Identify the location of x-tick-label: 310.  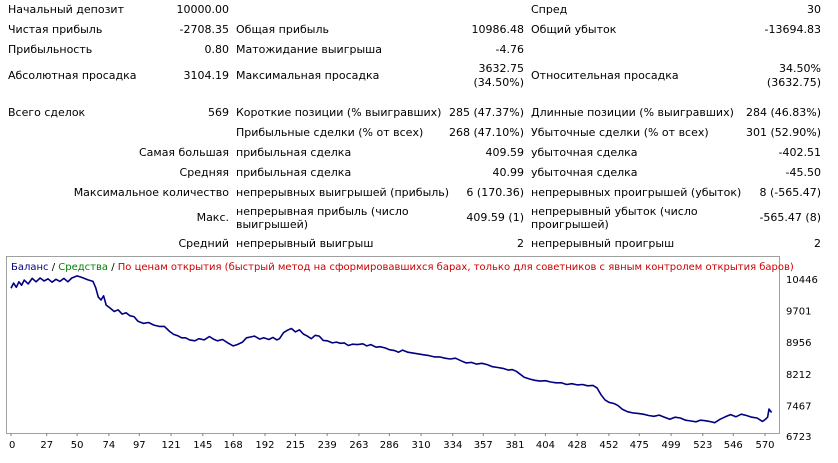
(421, 445).